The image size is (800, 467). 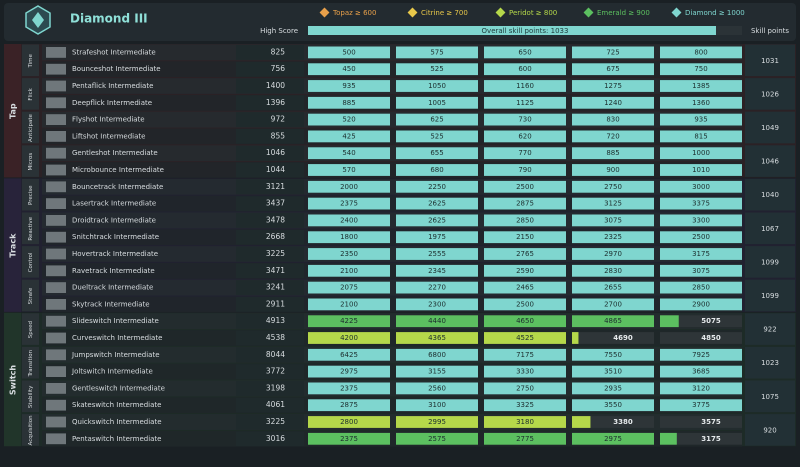 I want to click on high-score: 1400, so click(x=275, y=85).